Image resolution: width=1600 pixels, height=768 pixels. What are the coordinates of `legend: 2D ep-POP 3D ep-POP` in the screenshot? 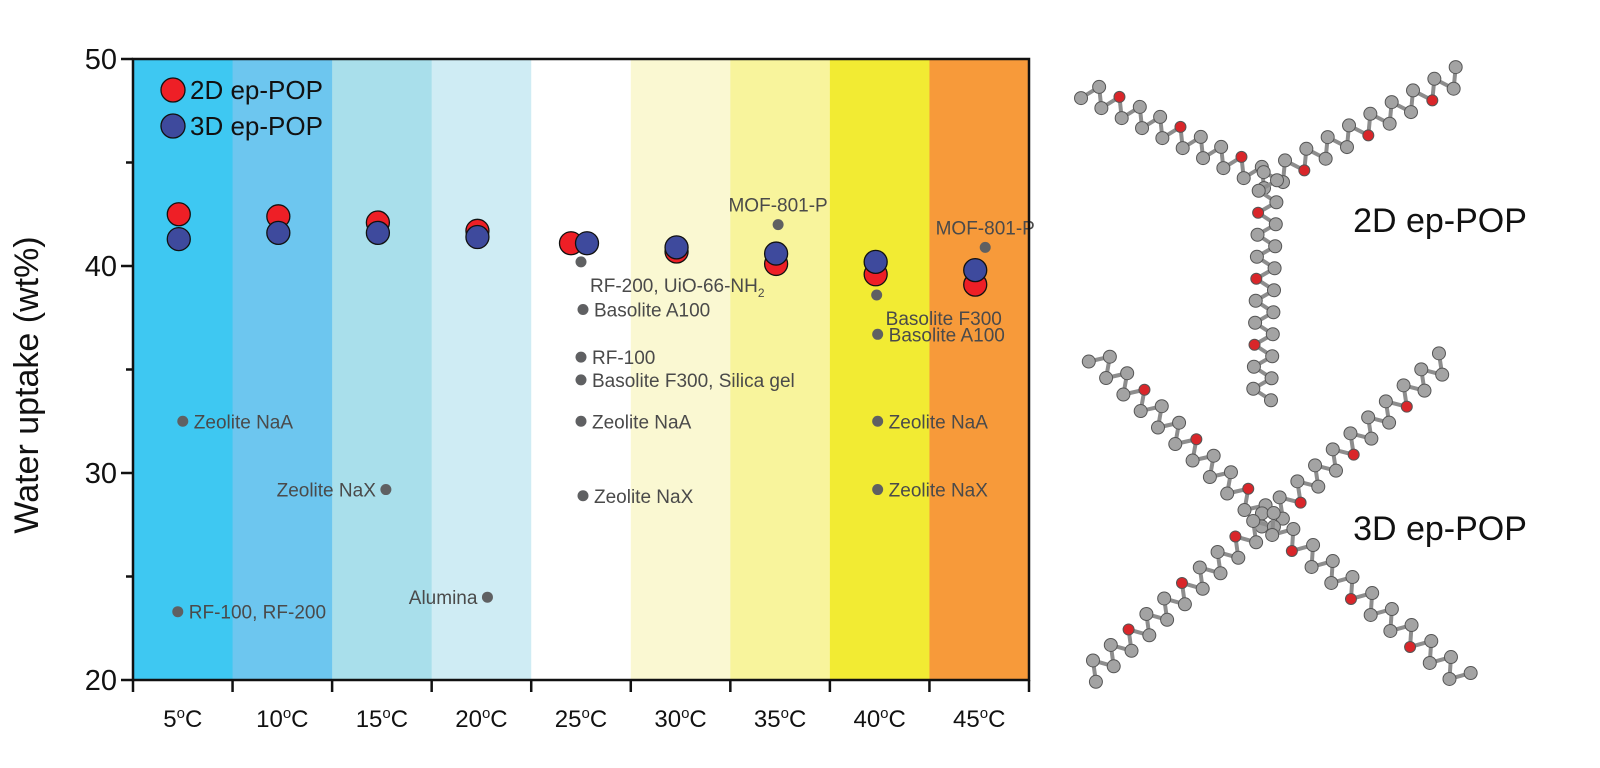 It's located at (241, 108).